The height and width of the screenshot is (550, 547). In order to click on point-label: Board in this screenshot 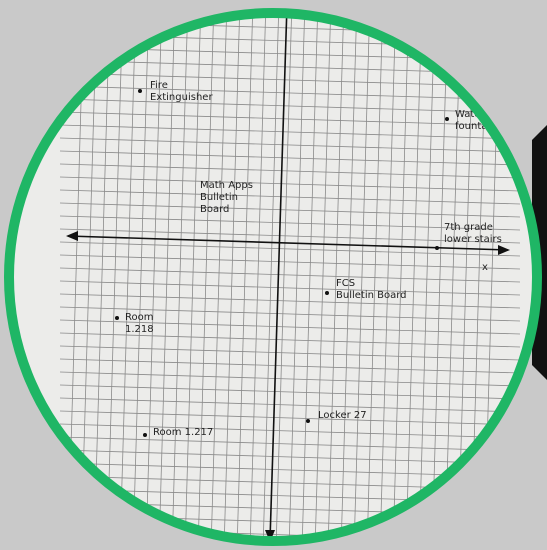, I will do `click(214, 209)`.